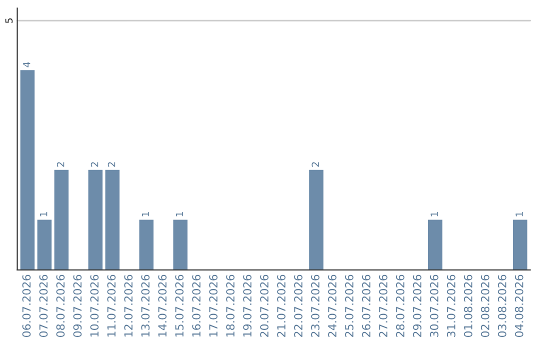  Describe the element at coordinates (485, 306) in the screenshot. I see `x-tick-label: 02.08.2026` at that location.